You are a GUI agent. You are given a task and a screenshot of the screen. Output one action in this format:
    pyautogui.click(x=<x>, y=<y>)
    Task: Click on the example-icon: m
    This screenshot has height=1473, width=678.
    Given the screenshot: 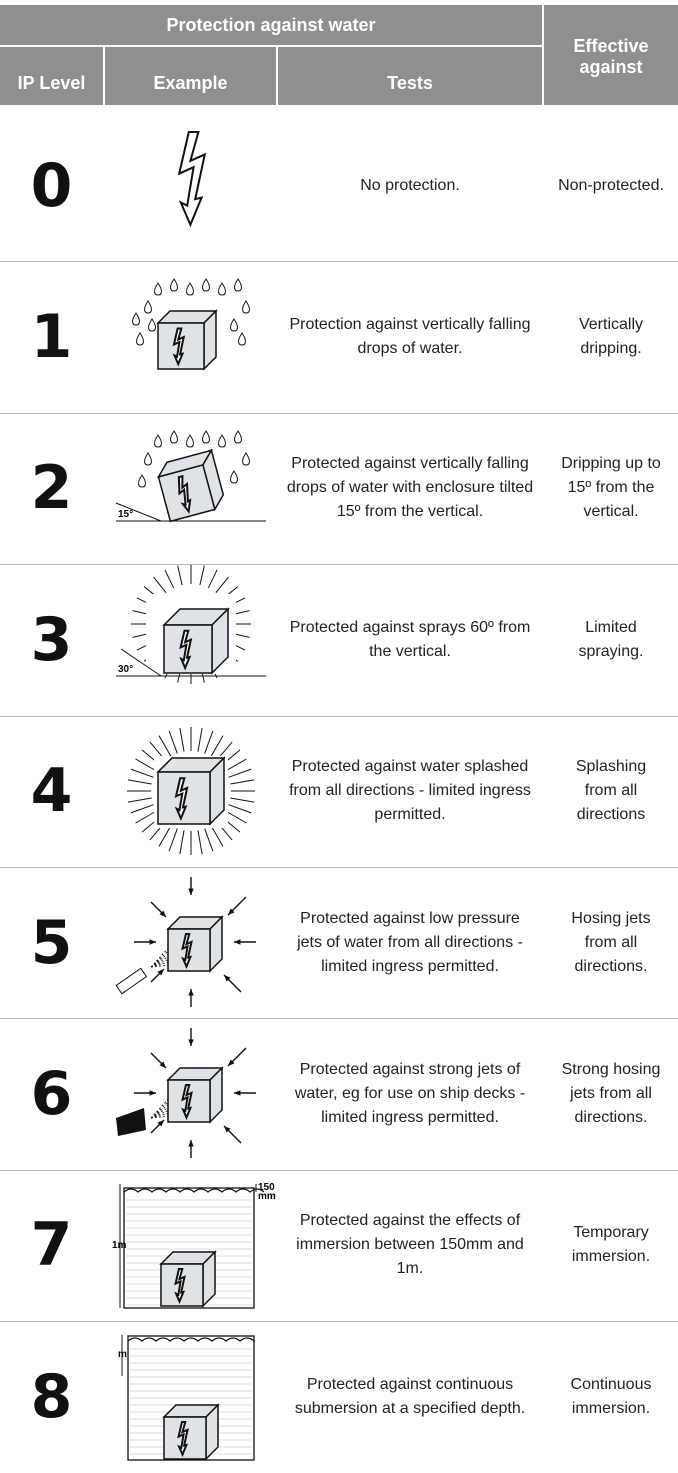 What is the action you would take?
    pyautogui.click(x=186, y=1398)
    